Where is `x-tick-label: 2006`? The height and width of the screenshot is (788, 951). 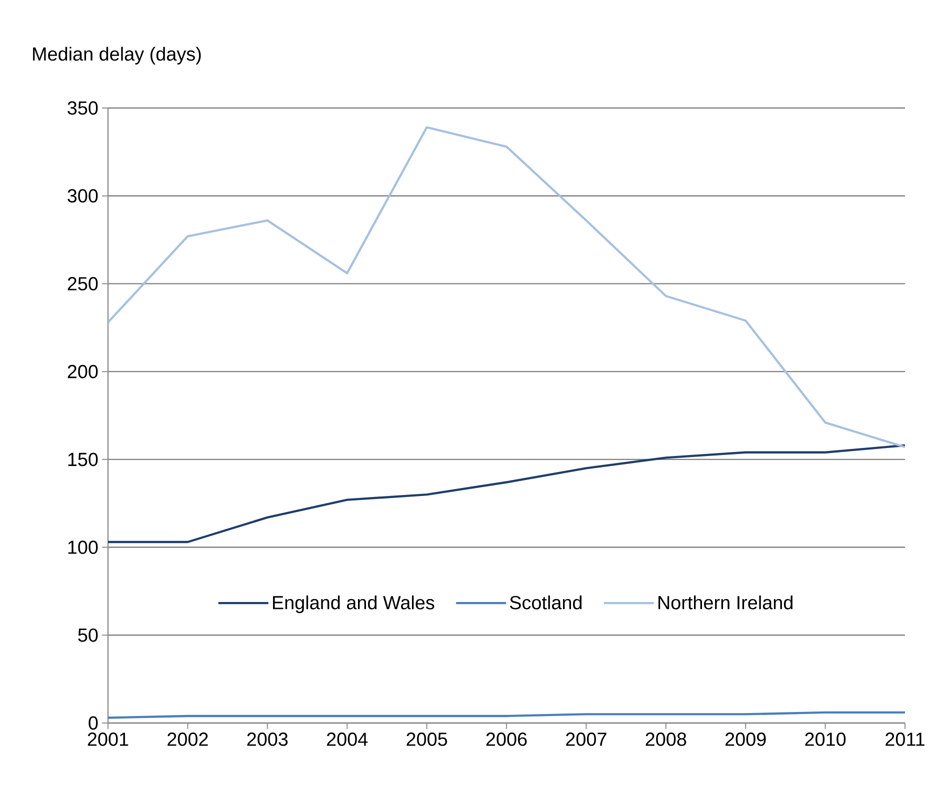
x-tick-label: 2006 is located at coordinates (506, 739).